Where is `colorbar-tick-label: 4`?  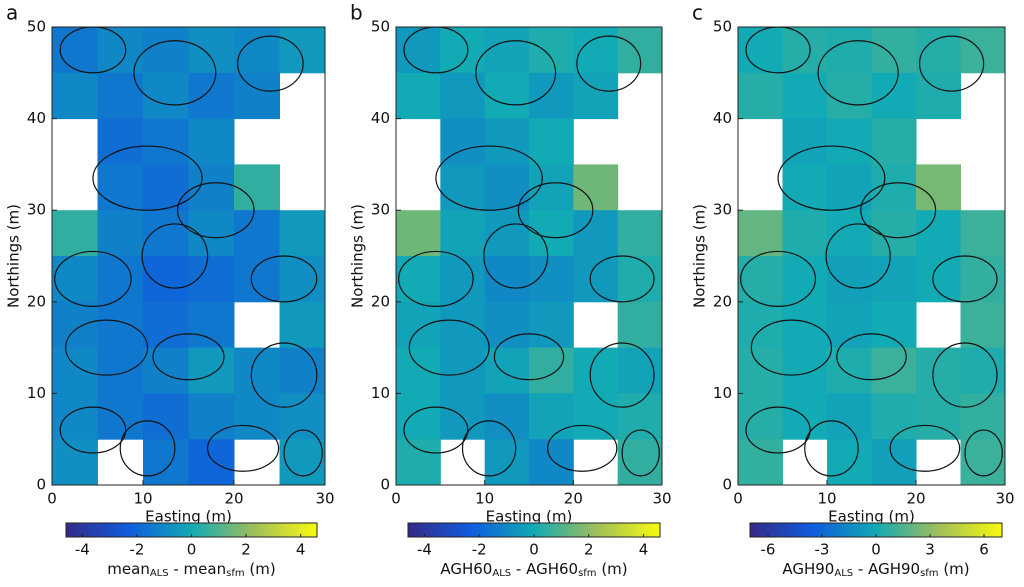
colorbar-tick-label: 4 is located at coordinates (644, 550).